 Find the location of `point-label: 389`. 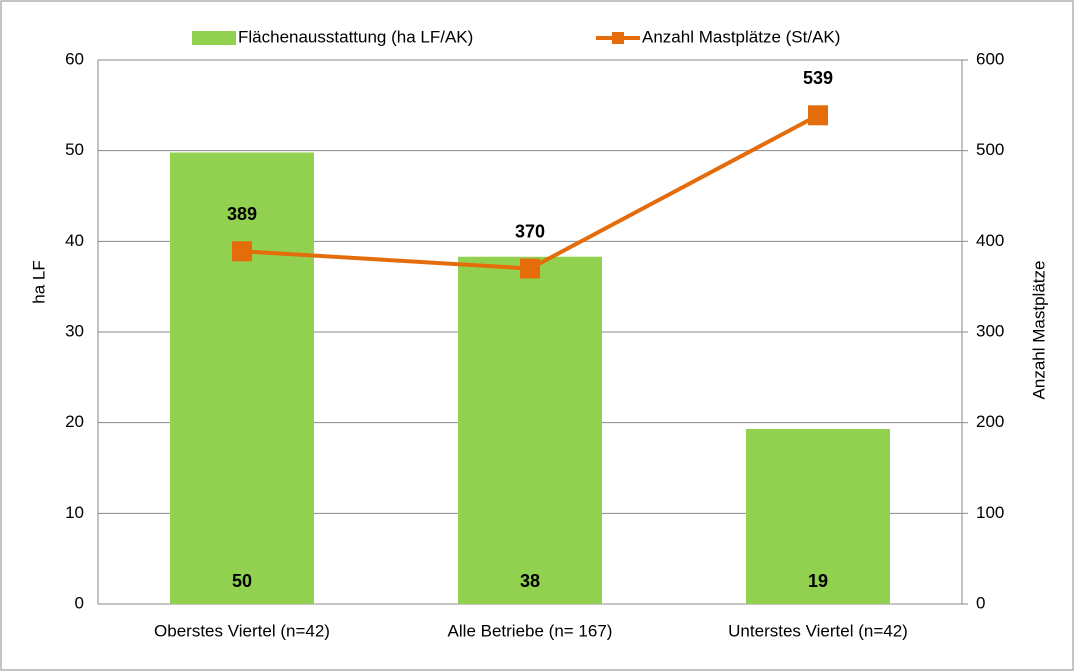

point-label: 389 is located at coordinates (242, 214).